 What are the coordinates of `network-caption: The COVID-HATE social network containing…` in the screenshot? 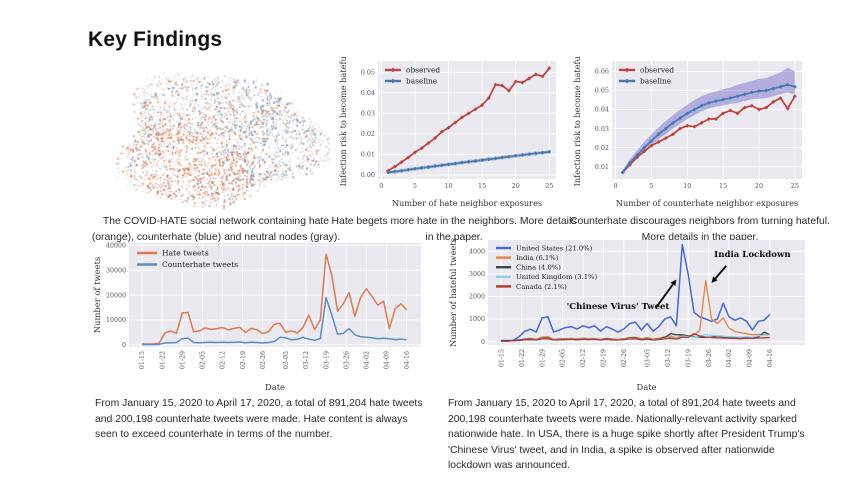 It's located at (216, 229).